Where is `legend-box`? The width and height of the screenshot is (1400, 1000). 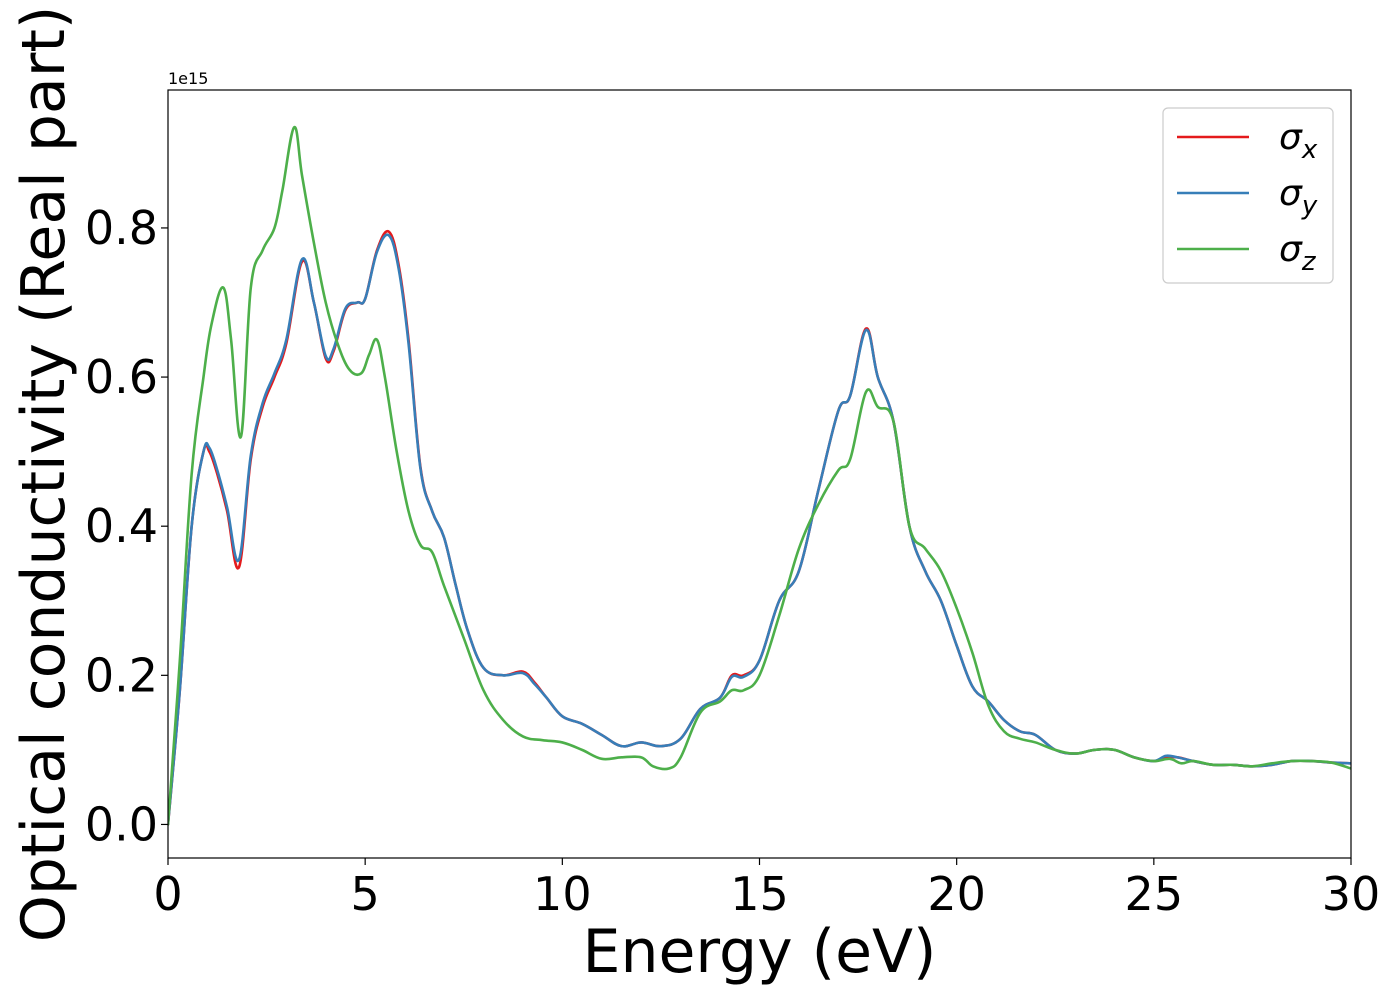 legend-box is located at coordinates (1248, 195).